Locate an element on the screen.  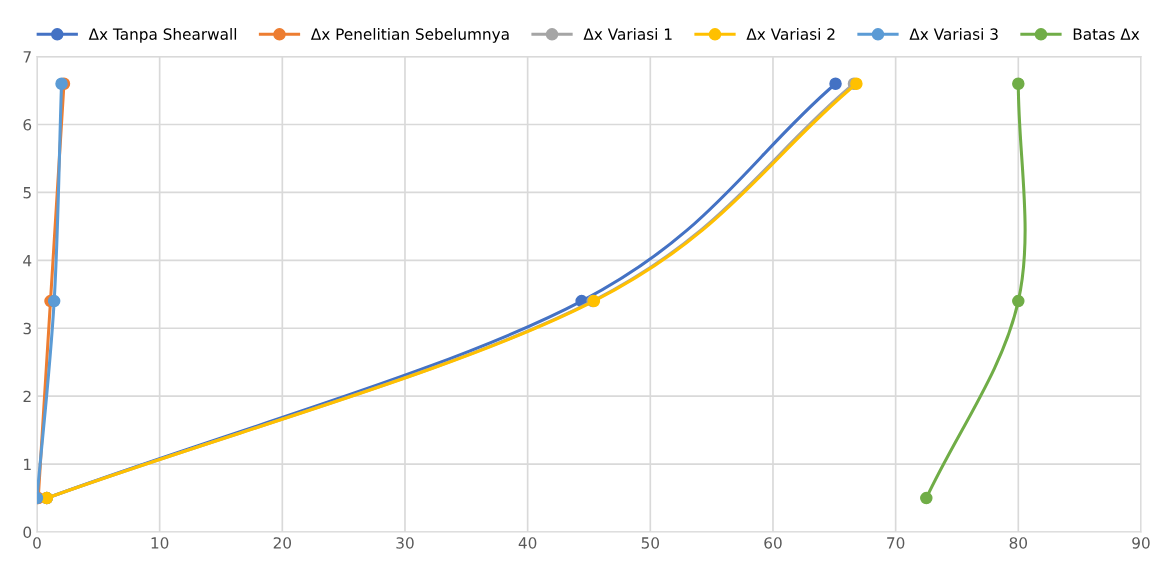
legend-label: Δx Variasi 3 is located at coordinates (953, 34).